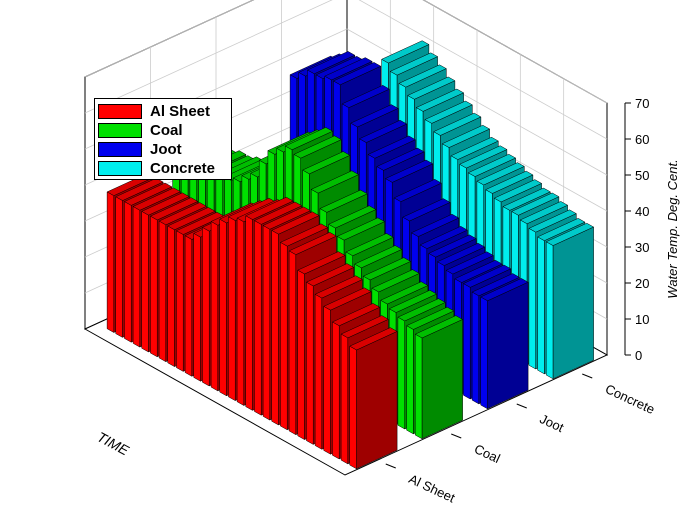 This screenshot has height=513, width=685. I want to click on category-tick-label: Joot, so click(551, 423).